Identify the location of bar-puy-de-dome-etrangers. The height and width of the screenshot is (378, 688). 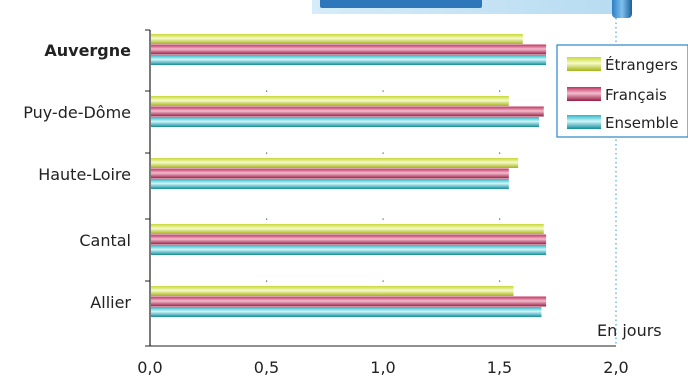
(330, 101).